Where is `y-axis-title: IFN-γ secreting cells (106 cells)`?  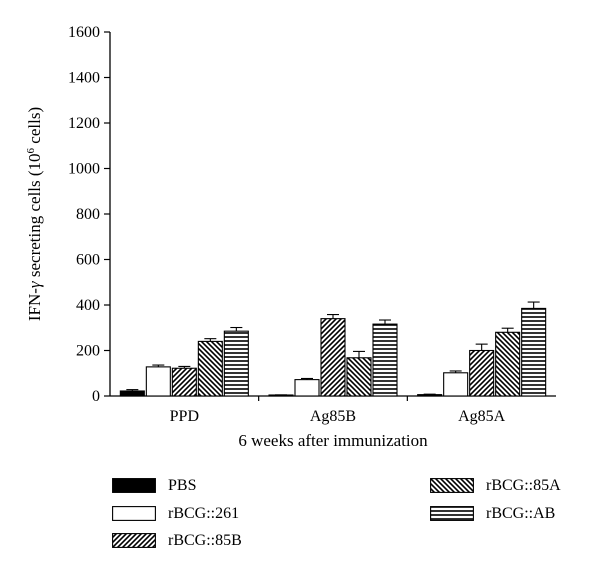 y-axis-title: IFN-γ secreting cells (106 cells) is located at coordinates (34, 214).